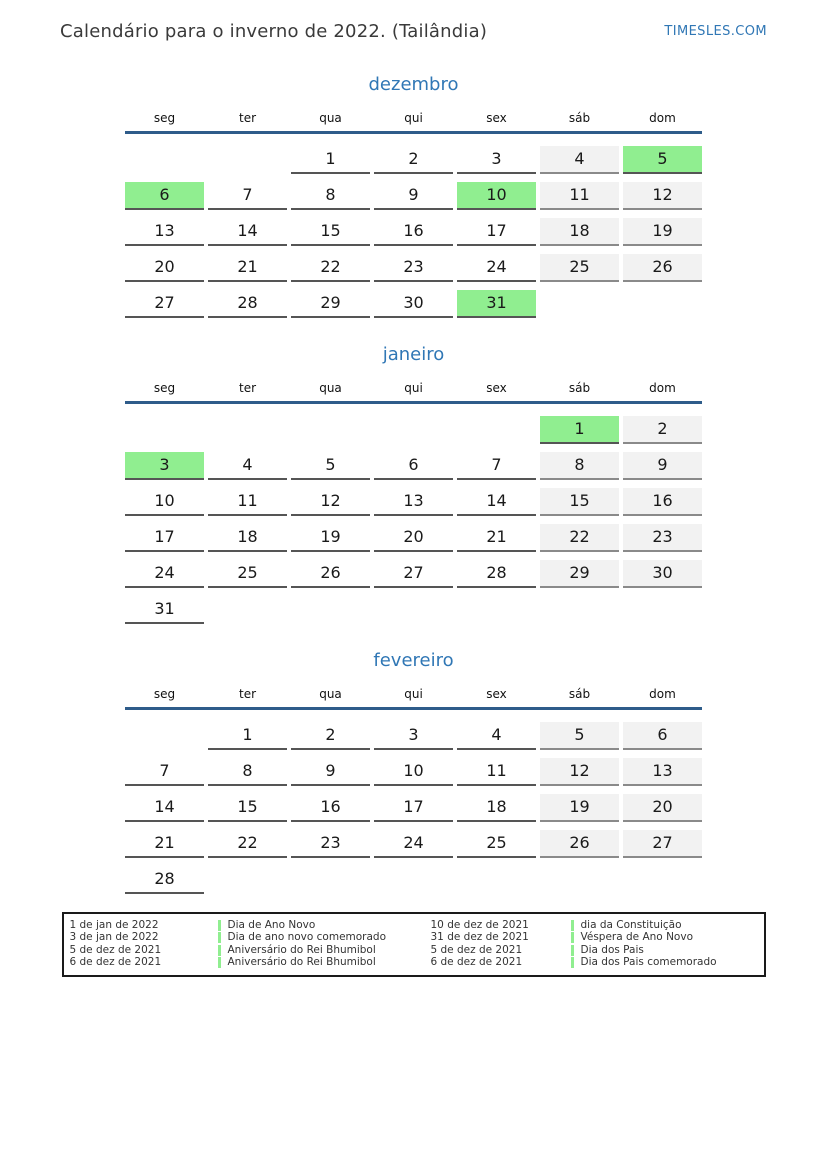  Describe the element at coordinates (479, 937) in the screenshot. I see `legend-date: 31 de dez de 2021` at that location.